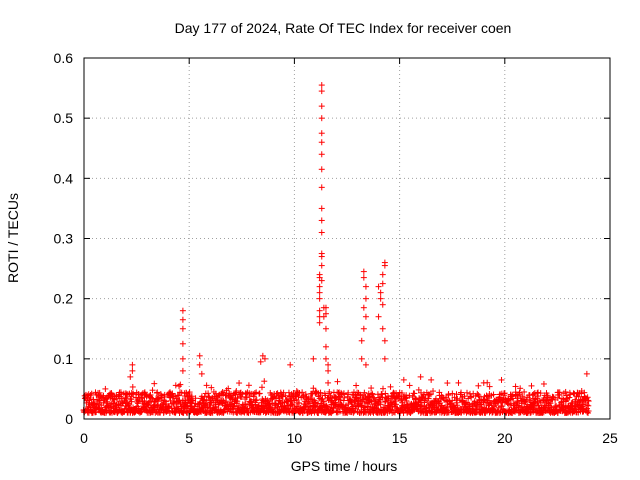 The height and width of the screenshot is (480, 640). I want to click on y-tick-label: 0.3, so click(64, 239).